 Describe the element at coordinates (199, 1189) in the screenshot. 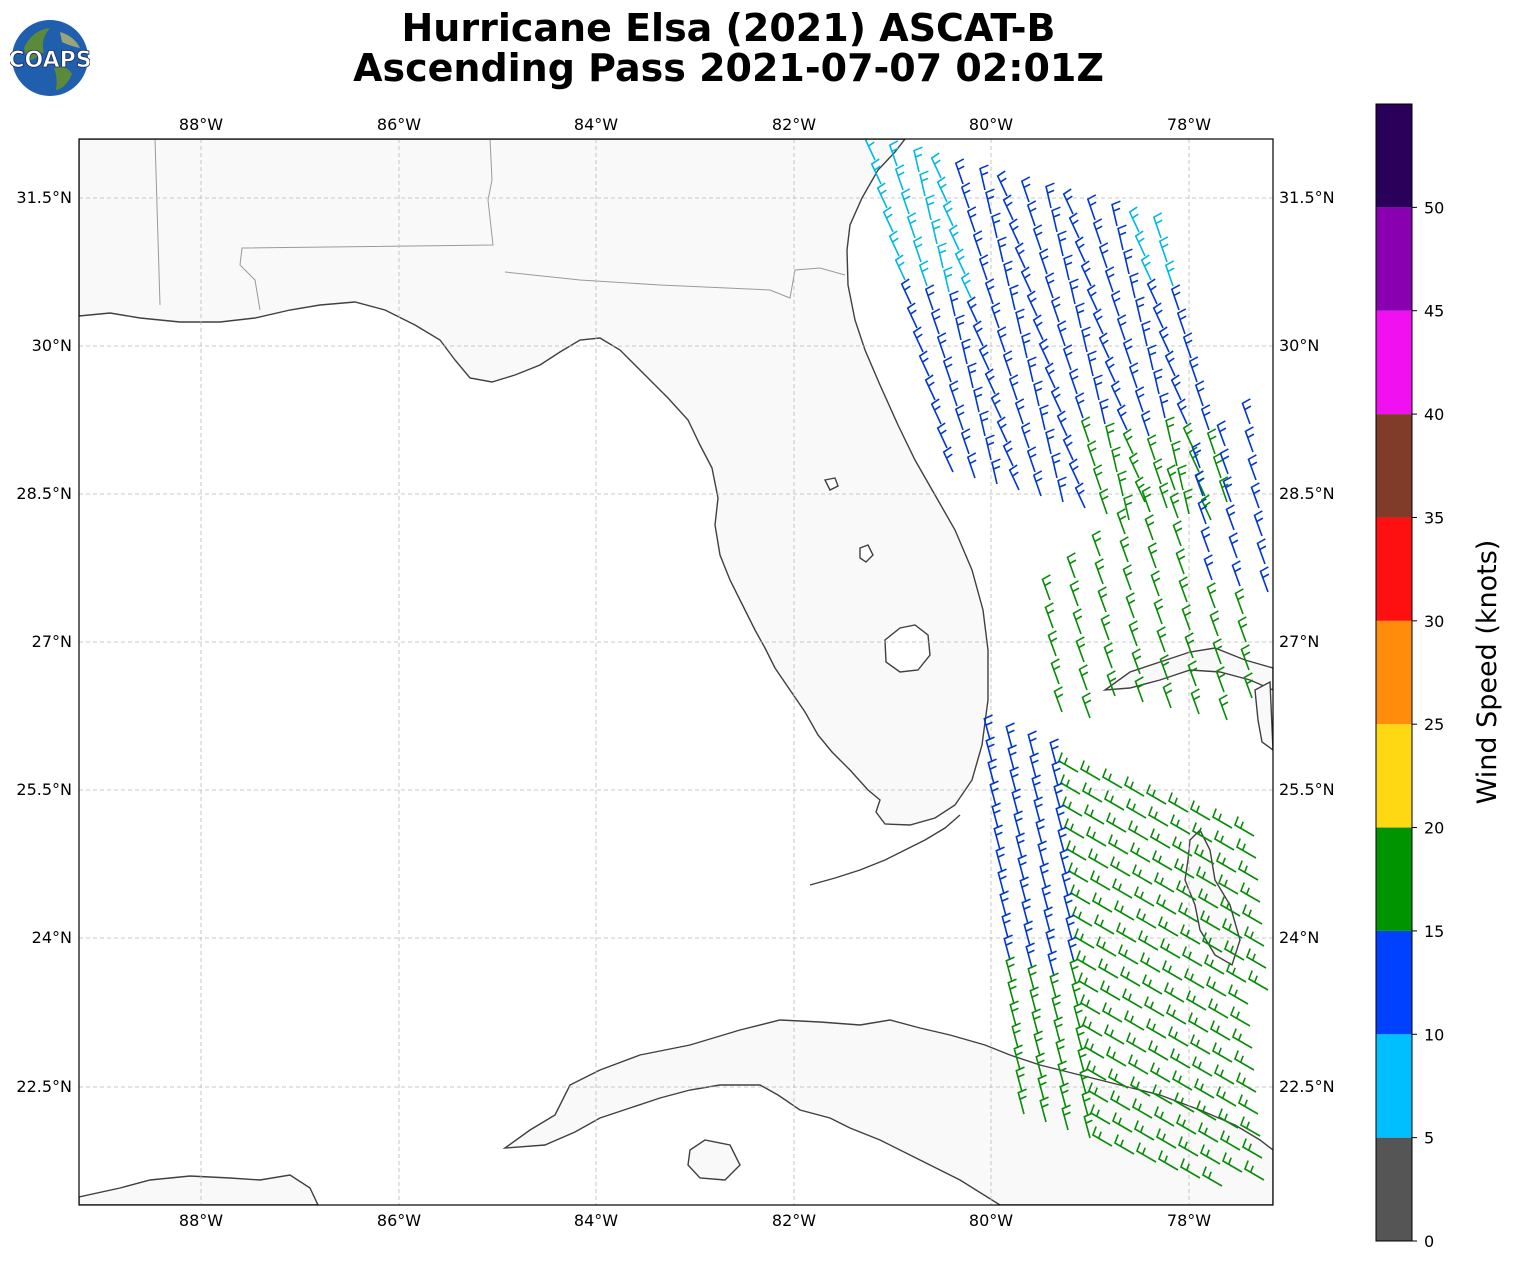

I see `yucatan` at that location.